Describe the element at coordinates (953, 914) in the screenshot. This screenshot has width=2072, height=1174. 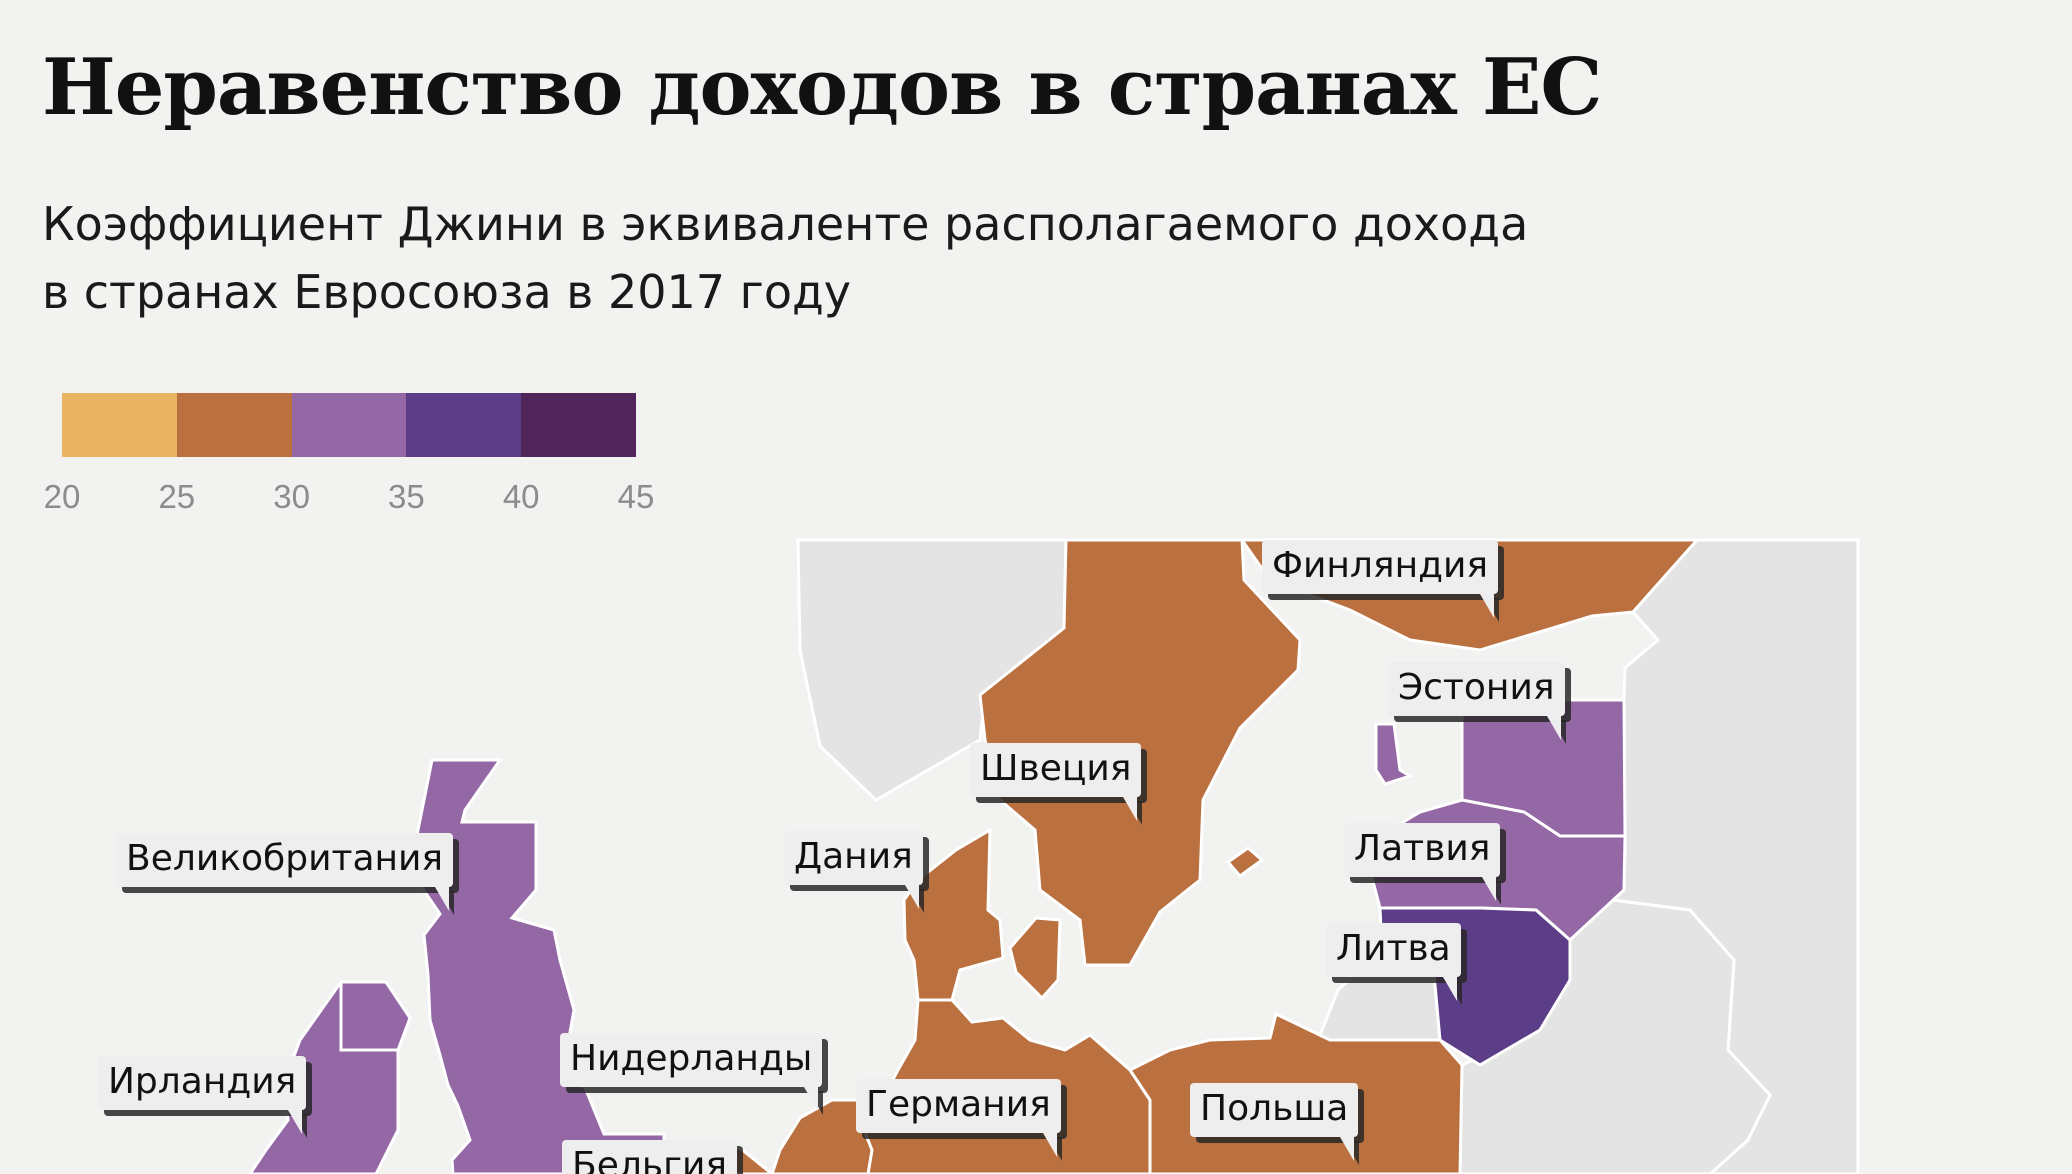
I see `country-denmark` at that location.